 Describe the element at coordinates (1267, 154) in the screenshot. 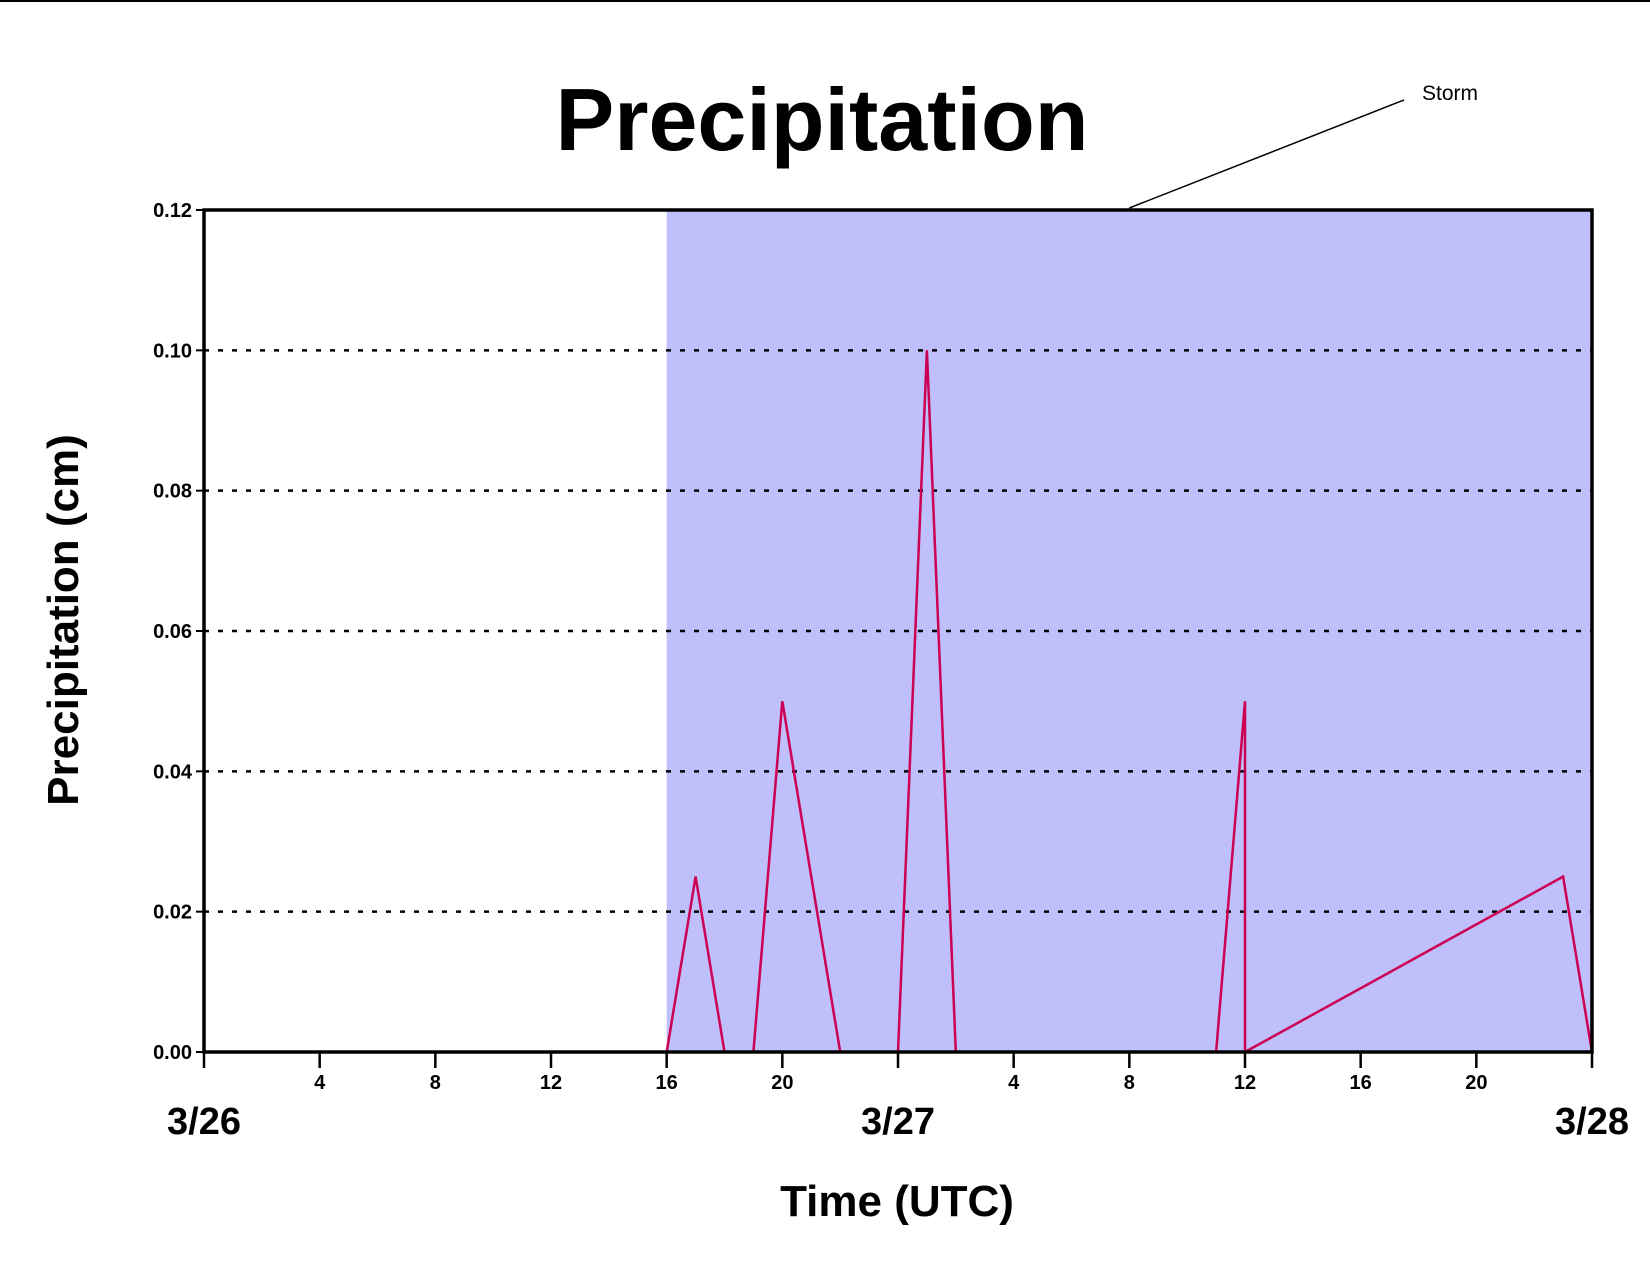

I see `storm-leader-line` at that location.